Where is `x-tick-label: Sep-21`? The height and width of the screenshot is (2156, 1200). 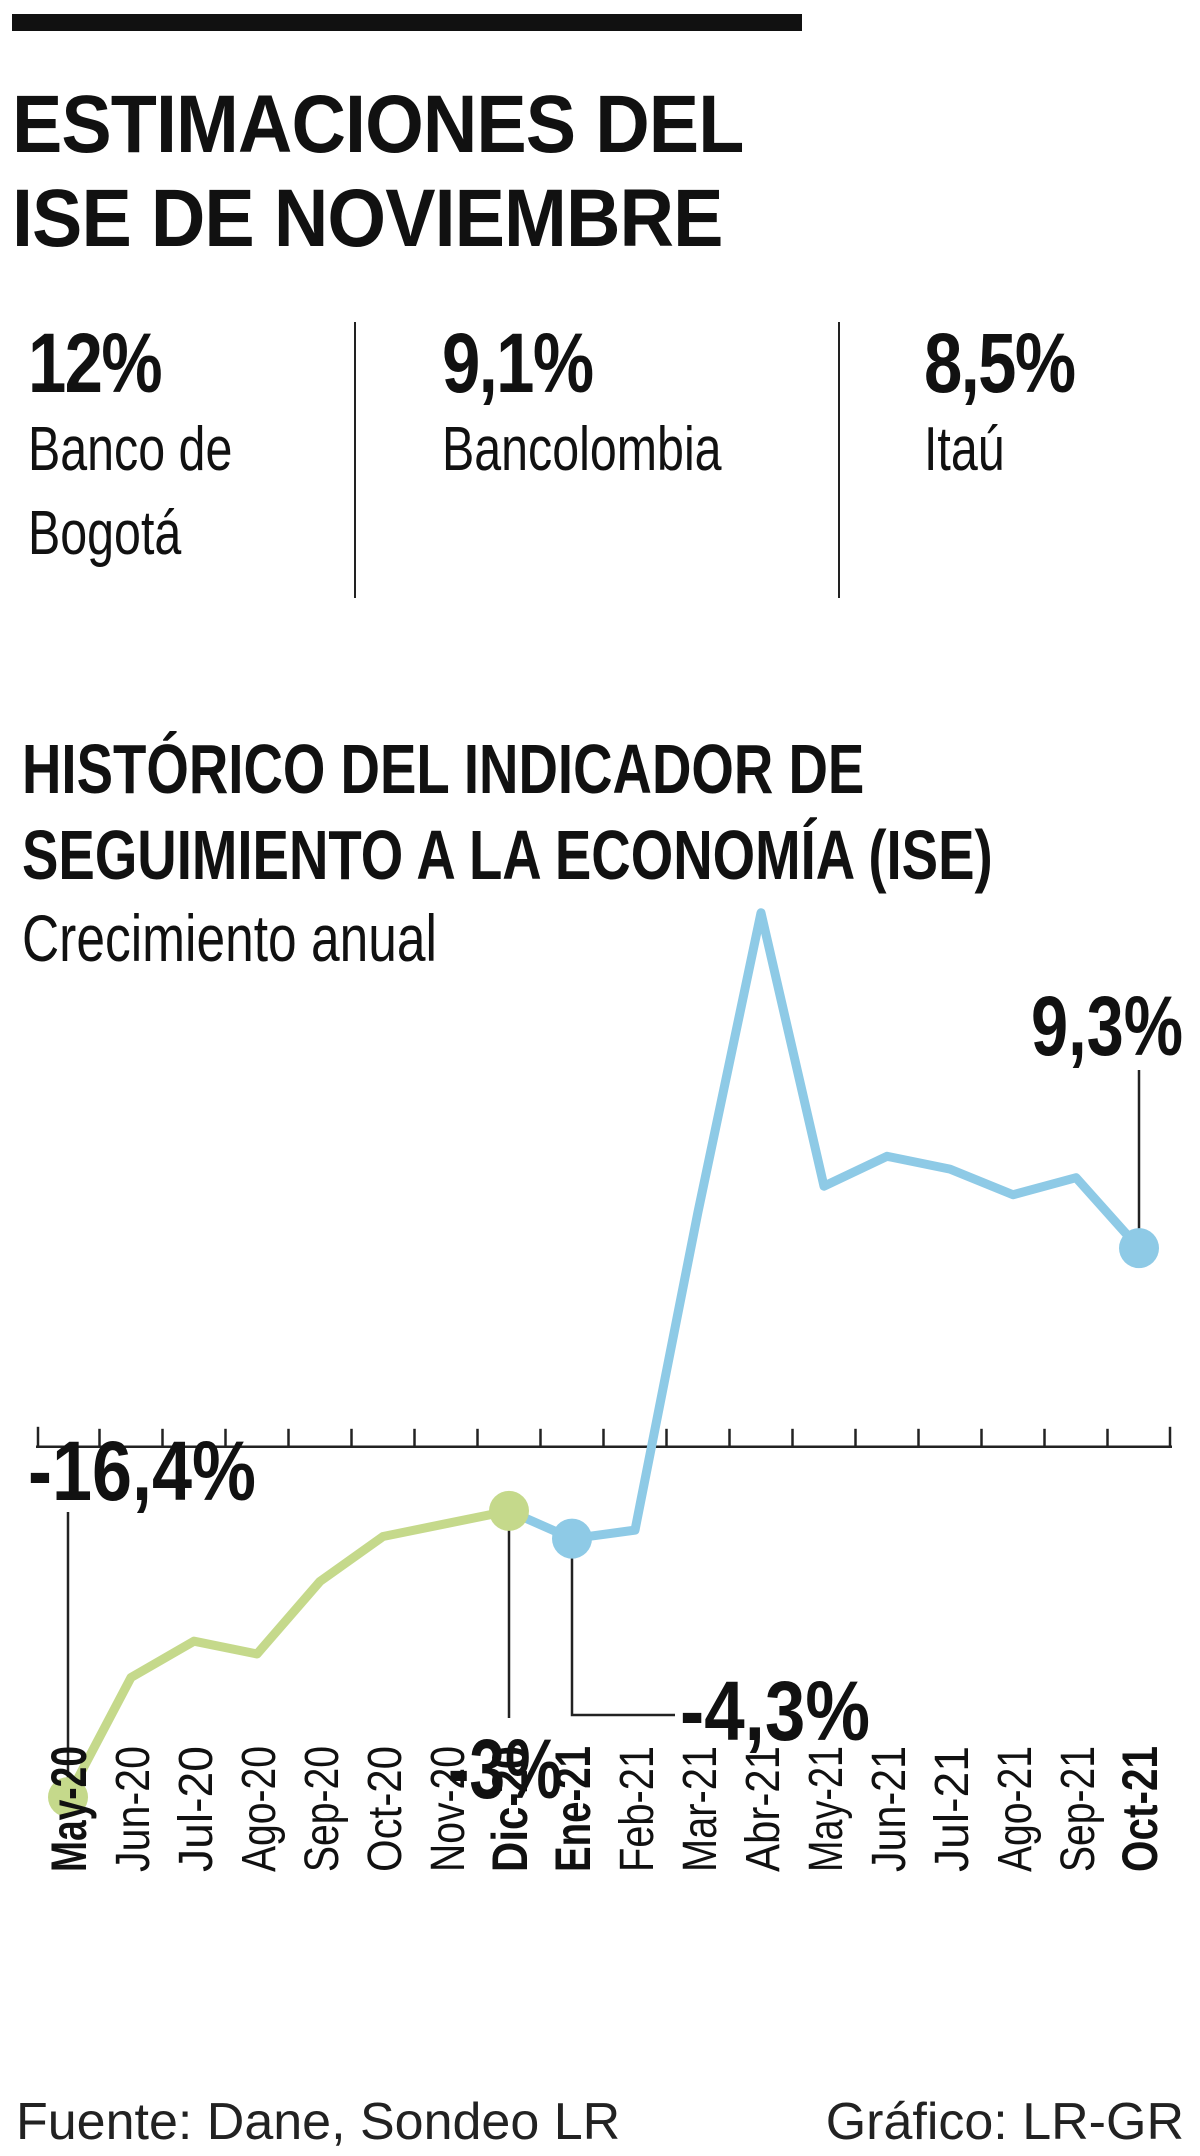
x-tick-label: Sep-21 is located at coordinates (1078, 1809).